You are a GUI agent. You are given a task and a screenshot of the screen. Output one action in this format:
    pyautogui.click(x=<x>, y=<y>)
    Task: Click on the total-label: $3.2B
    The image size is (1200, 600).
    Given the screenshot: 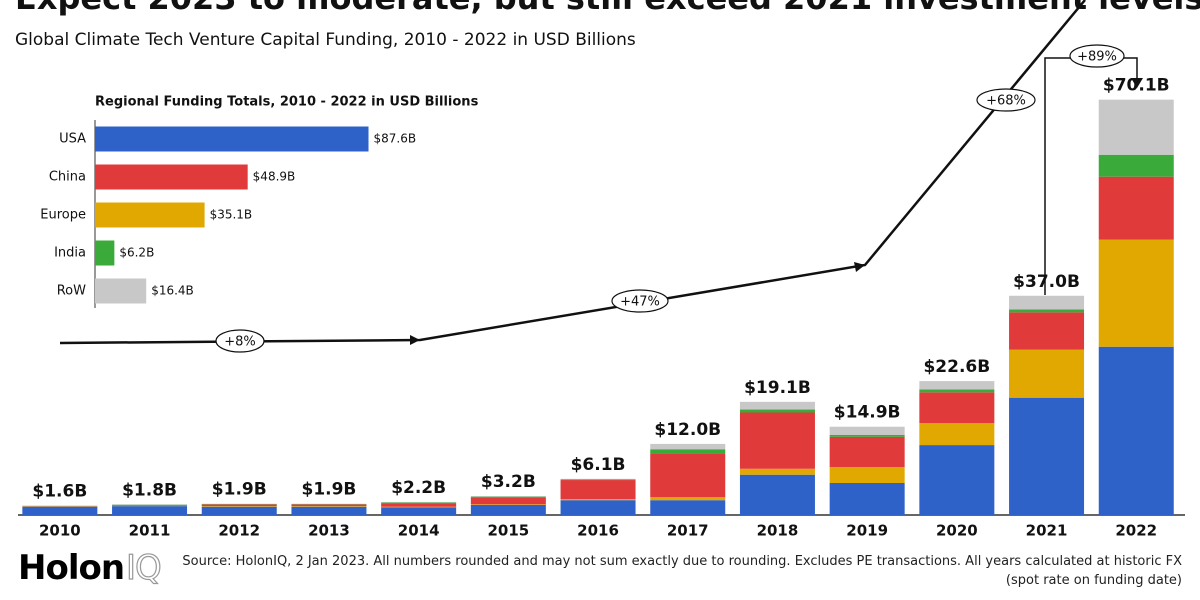 What is the action you would take?
    pyautogui.click(x=508, y=482)
    